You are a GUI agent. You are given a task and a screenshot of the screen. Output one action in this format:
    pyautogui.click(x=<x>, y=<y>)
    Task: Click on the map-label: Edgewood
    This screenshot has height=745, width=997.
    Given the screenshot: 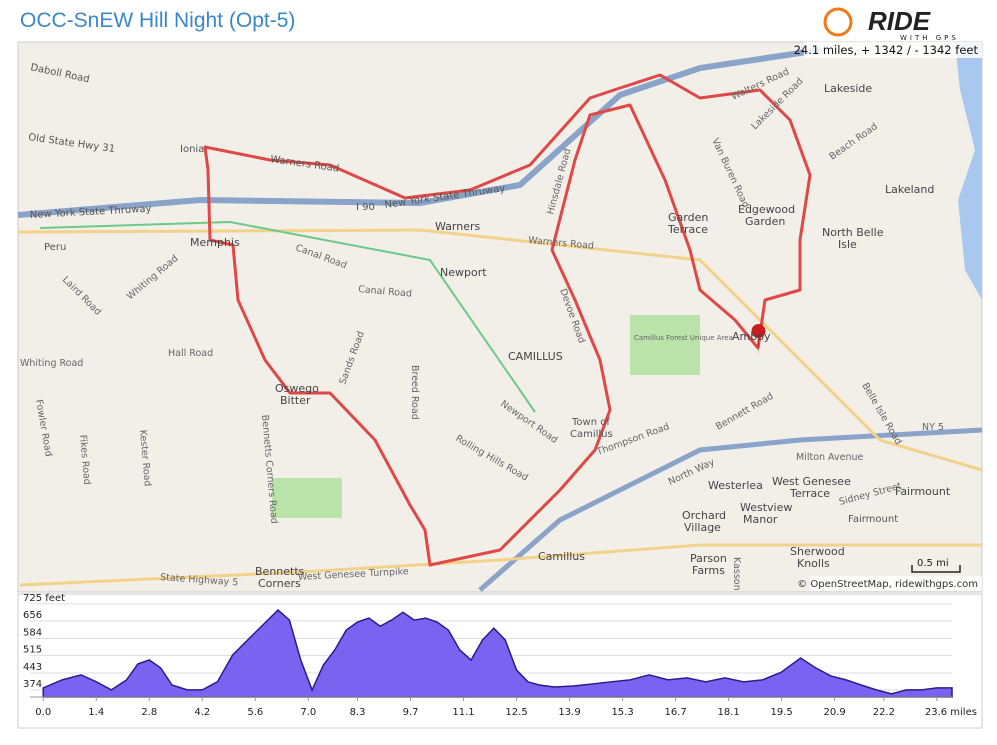 What is the action you would take?
    pyautogui.click(x=766, y=209)
    